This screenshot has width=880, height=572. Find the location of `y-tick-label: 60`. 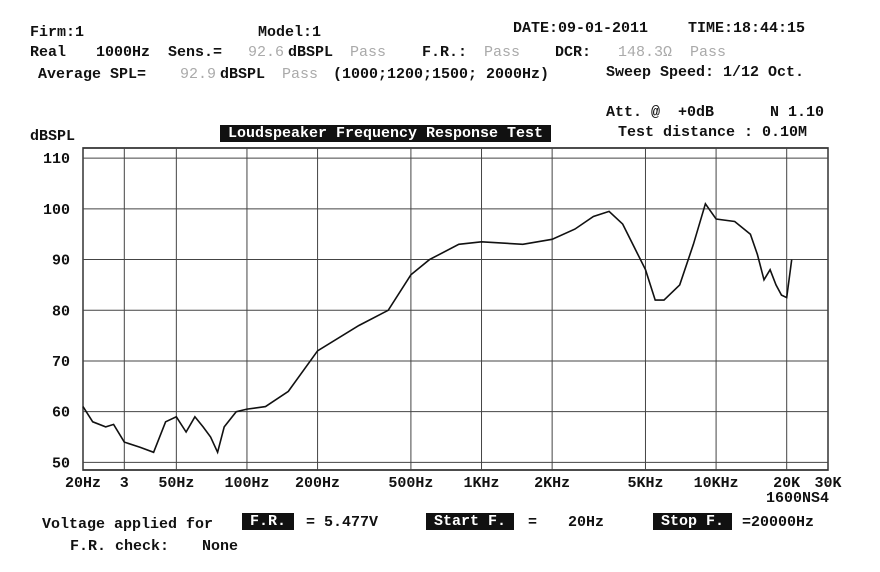

y-tick-label: 60 is located at coordinates (61, 413).